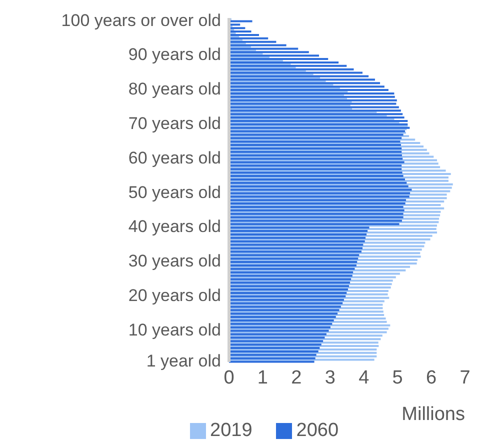 The image size is (485, 442). What do you see at coordinates (174, 123) in the screenshot?
I see `y-tick-label: 70 years old` at bounding box center [174, 123].